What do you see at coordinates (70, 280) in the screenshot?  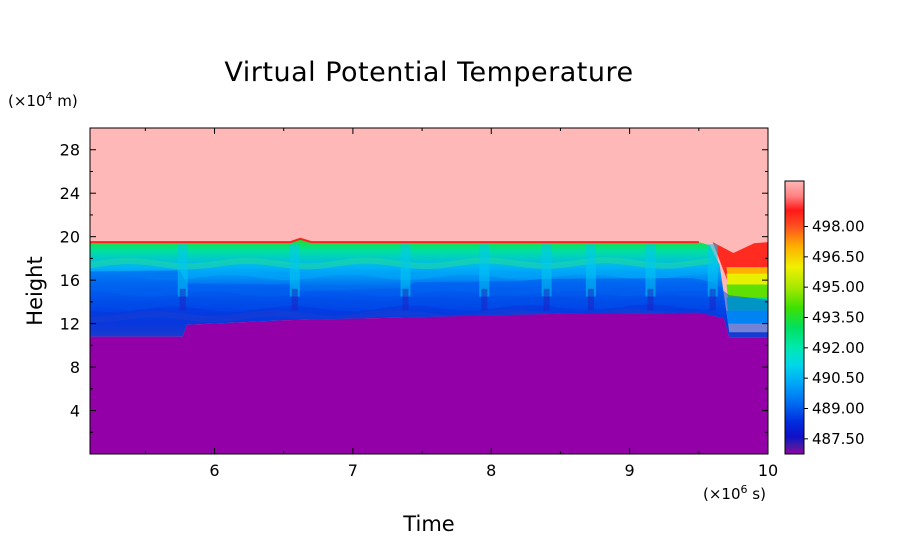 I see `y-tick-label: 16` at bounding box center [70, 280].